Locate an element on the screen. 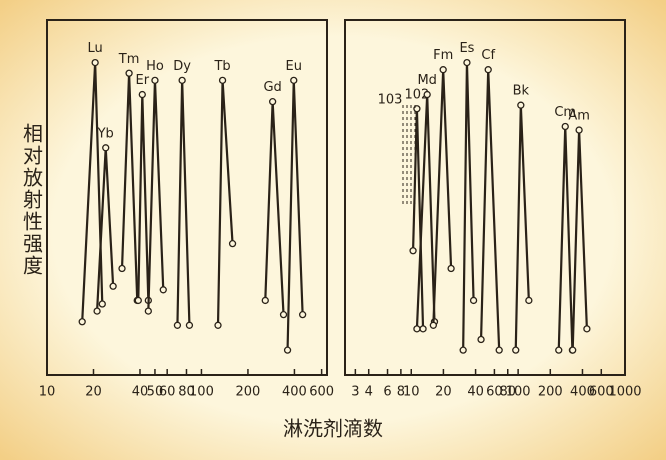 This screenshot has height=460, width=666. series-label: Dy is located at coordinates (182, 66).